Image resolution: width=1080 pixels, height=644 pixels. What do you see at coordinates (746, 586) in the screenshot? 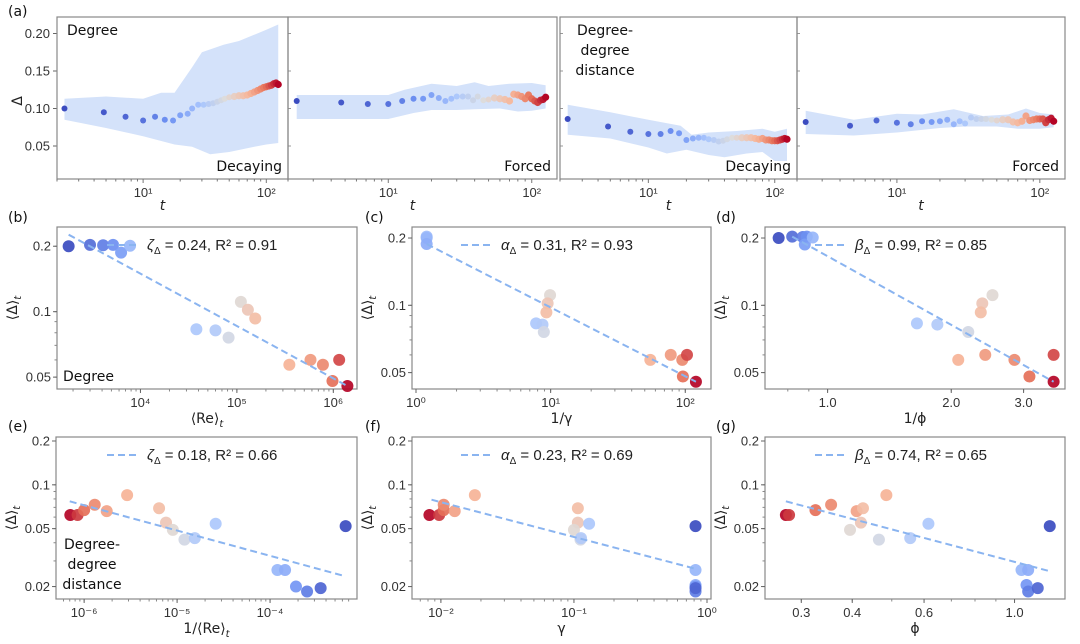
I see `y-tick-label: 0.02` at bounding box center [746, 586].